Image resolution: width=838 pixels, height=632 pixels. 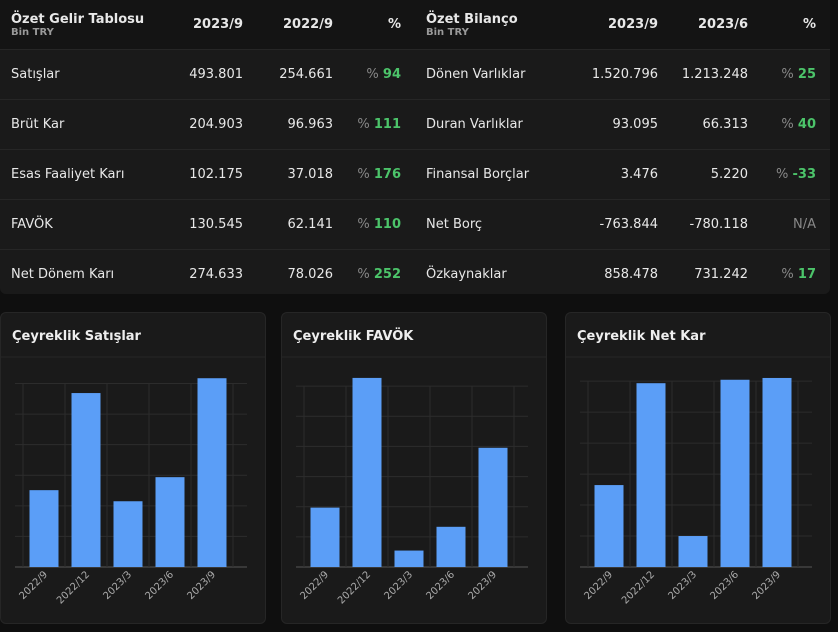 What do you see at coordinates (310, 124) in the screenshot?
I see `cell: 96.963` at bounding box center [310, 124].